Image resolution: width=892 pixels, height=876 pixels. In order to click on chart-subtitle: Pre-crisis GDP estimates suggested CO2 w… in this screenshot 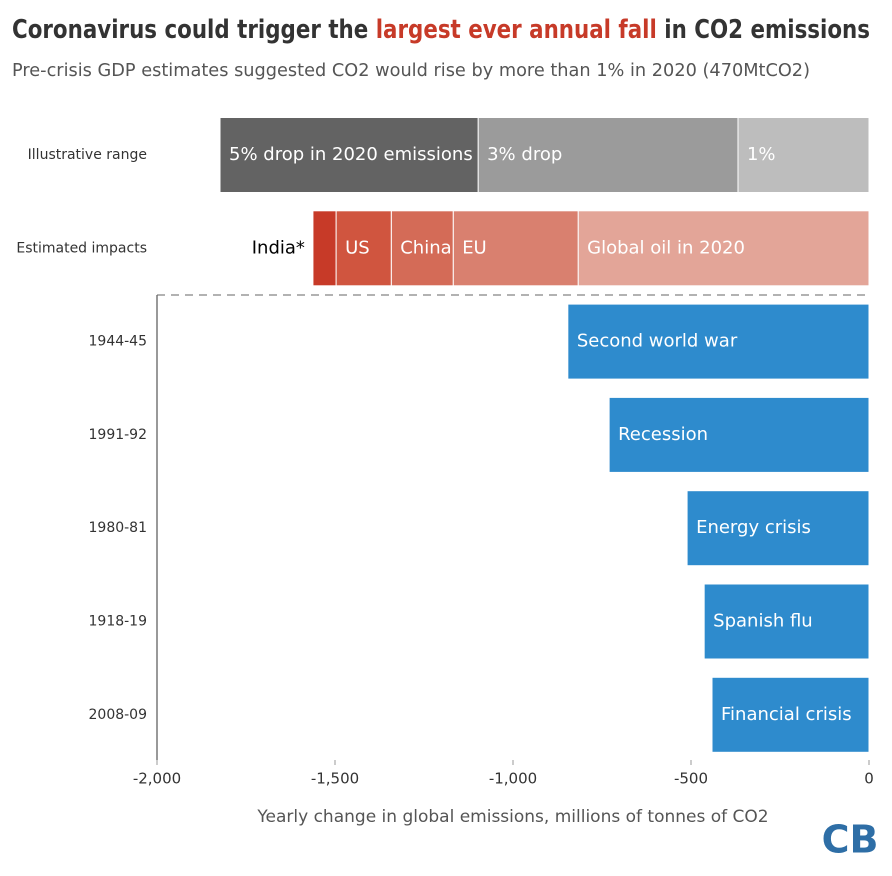, I will do `click(411, 70)`.